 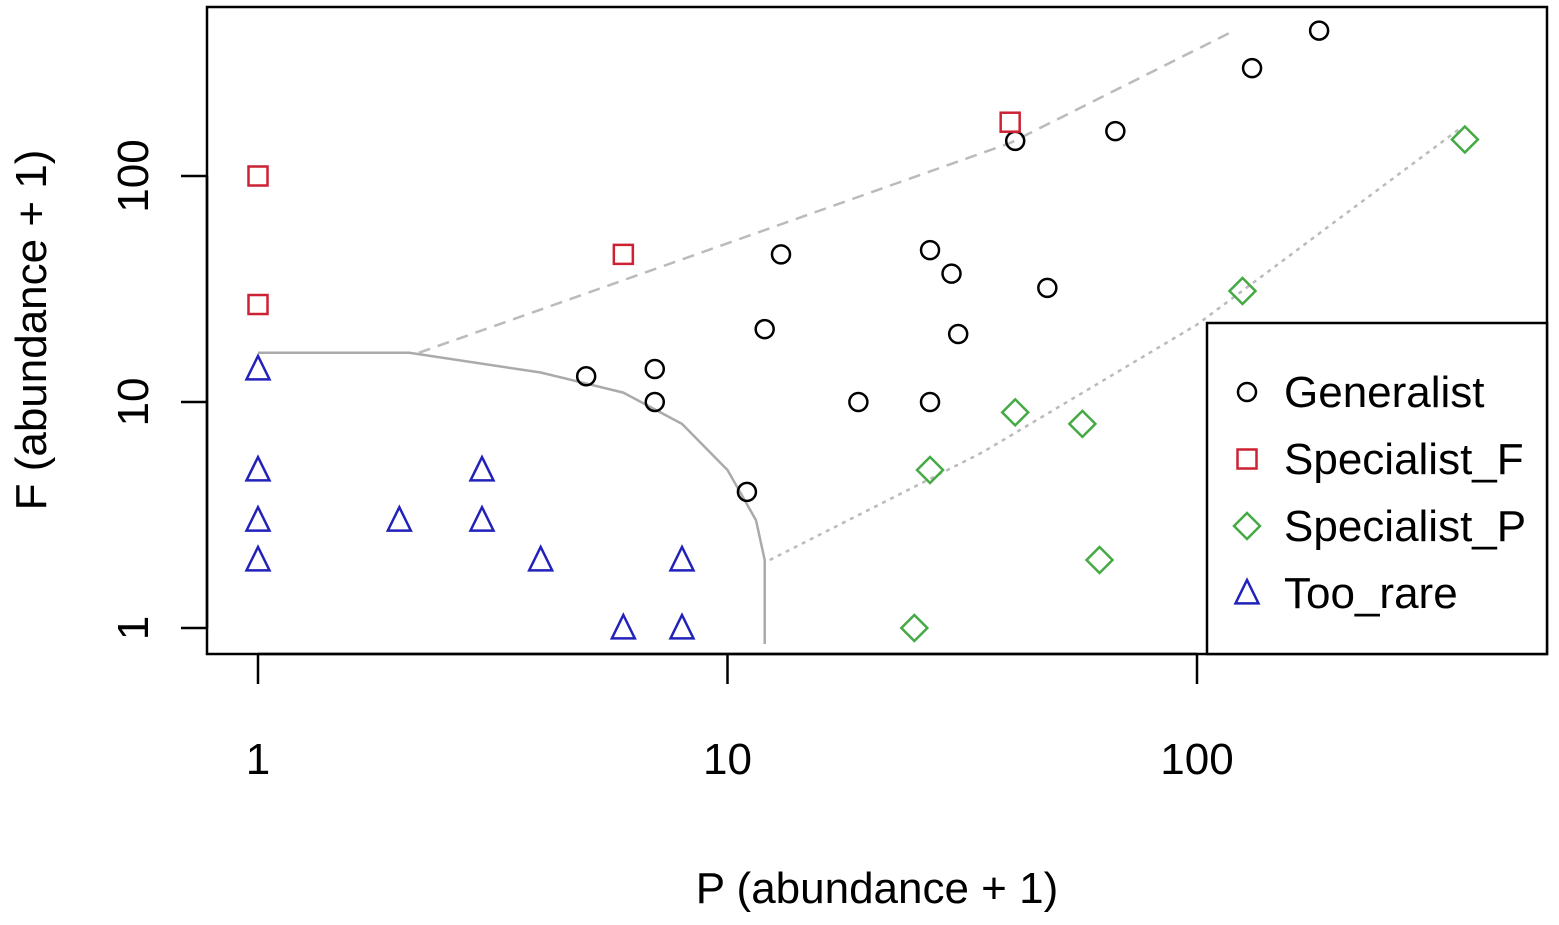 I want to click on y-tick-label: 10, so click(x=133, y=402).